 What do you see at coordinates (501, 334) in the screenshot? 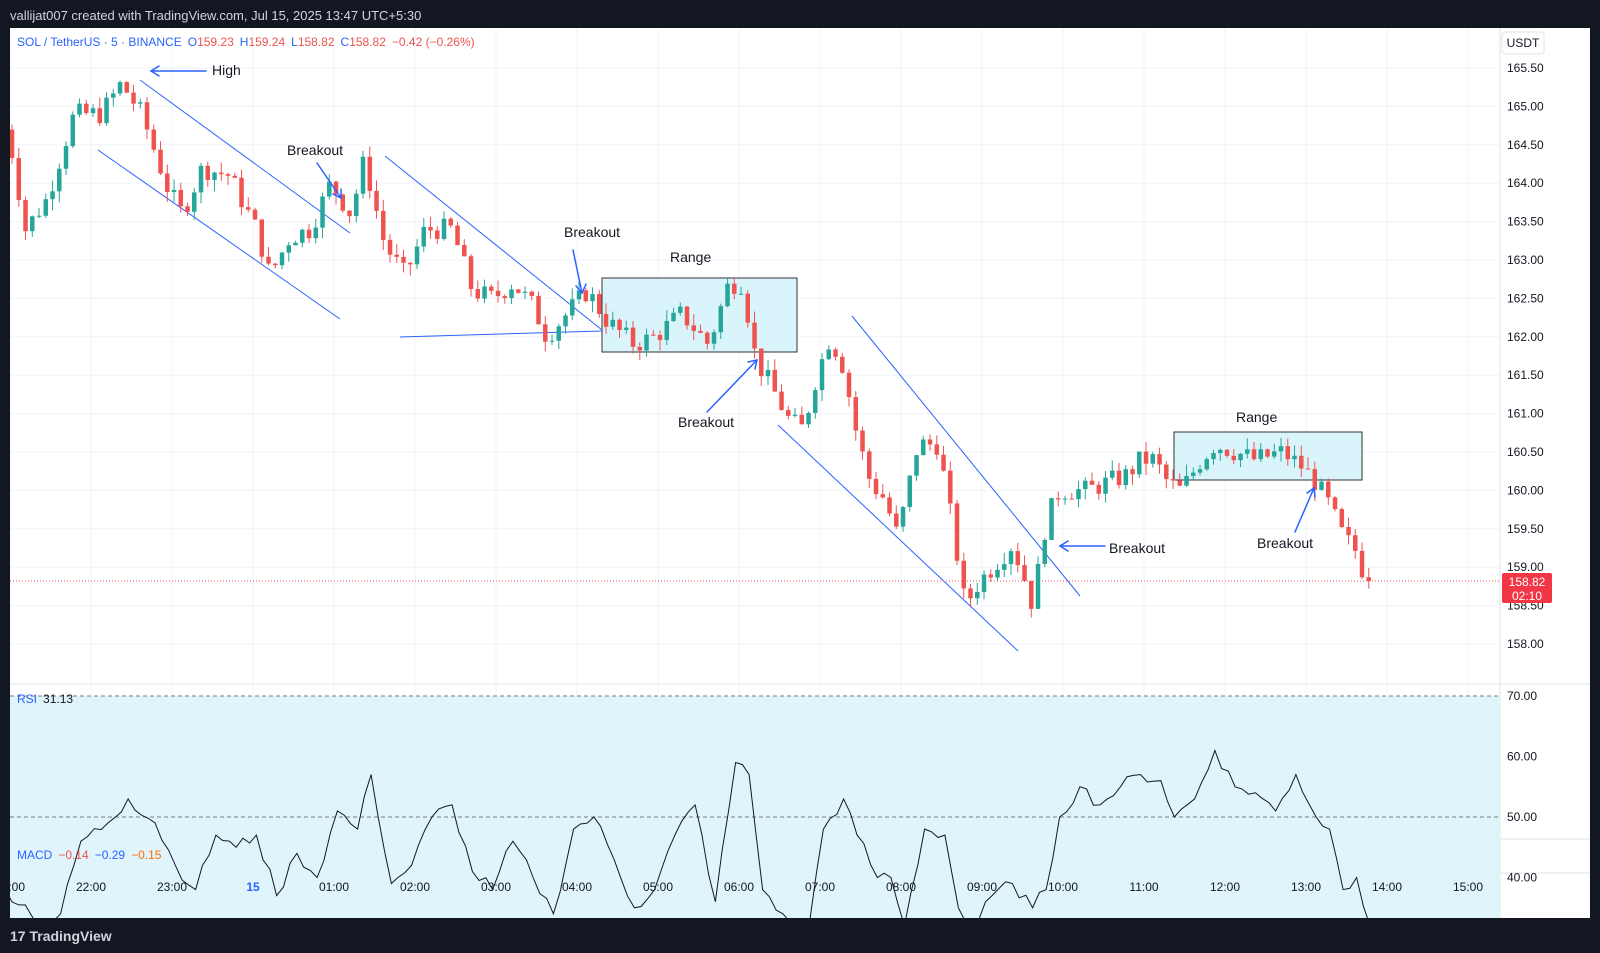
I see `trendline-2-lower` at bounding box center [501, 334].